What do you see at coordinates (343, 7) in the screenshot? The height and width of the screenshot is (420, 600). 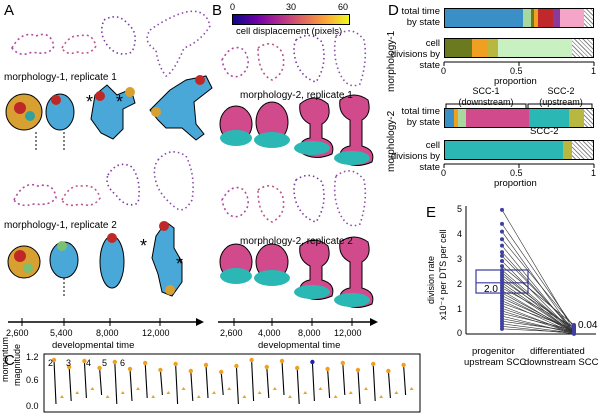 I see `colorbar-tick-60: 60` at bounding box center [343, 7].